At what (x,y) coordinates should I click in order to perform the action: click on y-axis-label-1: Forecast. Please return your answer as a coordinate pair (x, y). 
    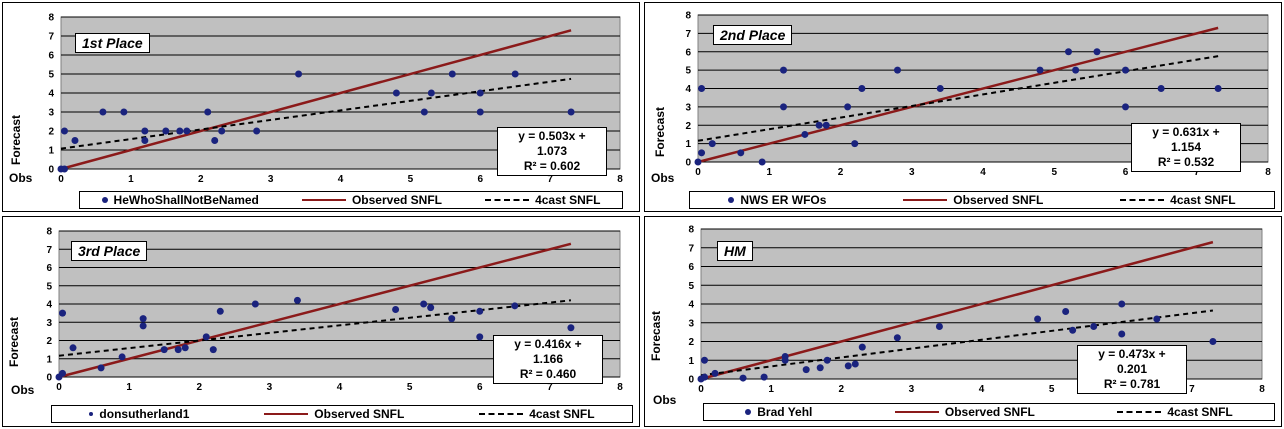
    Looking at the image, I should click on (16, 140).